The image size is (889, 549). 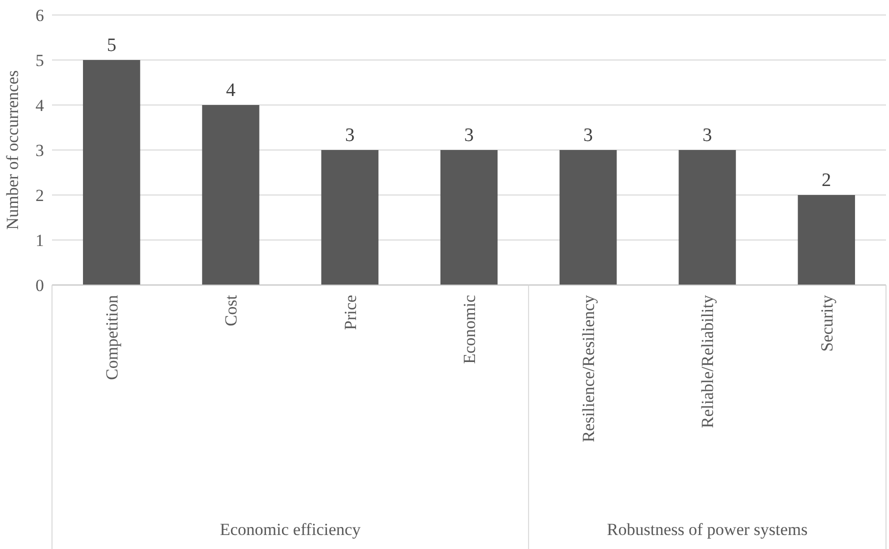 I want to click on x-tick-label: Price, so click(x=350, y=312).